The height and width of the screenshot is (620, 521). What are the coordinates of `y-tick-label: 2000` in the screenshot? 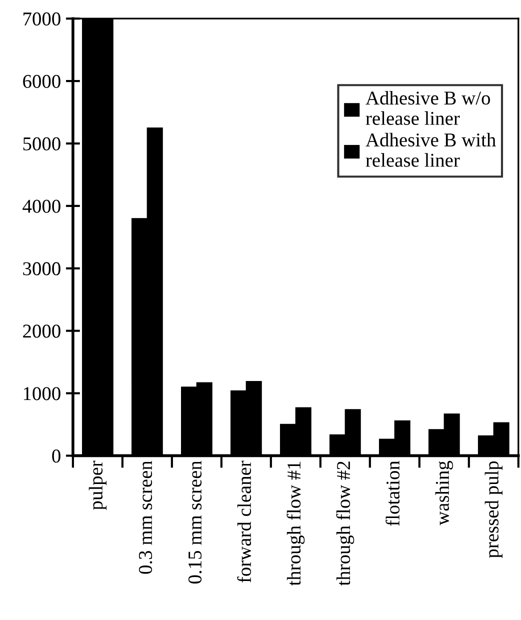 It's located at (41, 331).